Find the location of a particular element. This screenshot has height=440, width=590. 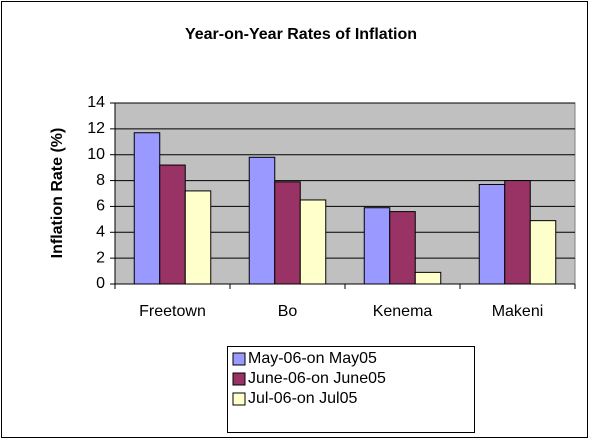

y-tick-label: 2 is located at coordinates (100, 257).